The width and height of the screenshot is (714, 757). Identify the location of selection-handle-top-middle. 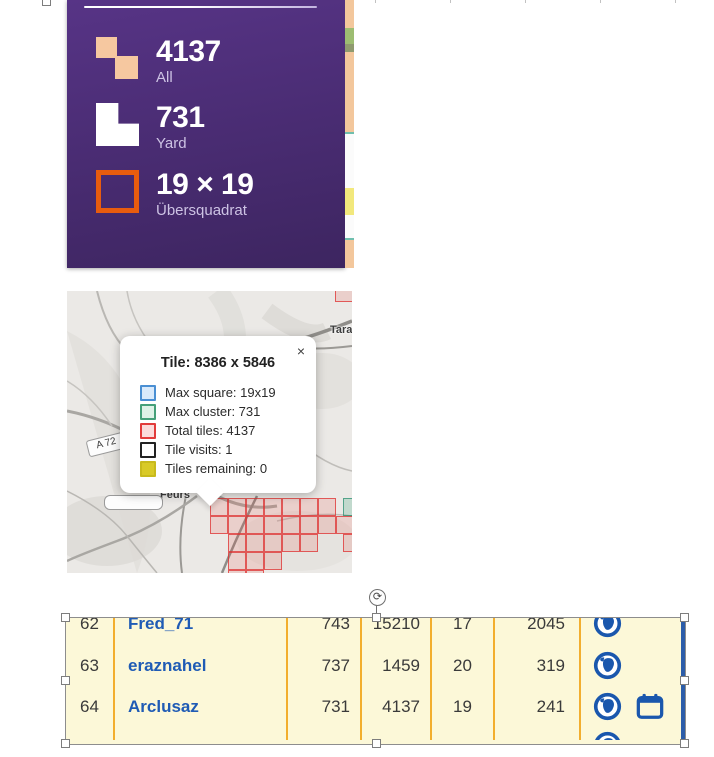
(376, 617).